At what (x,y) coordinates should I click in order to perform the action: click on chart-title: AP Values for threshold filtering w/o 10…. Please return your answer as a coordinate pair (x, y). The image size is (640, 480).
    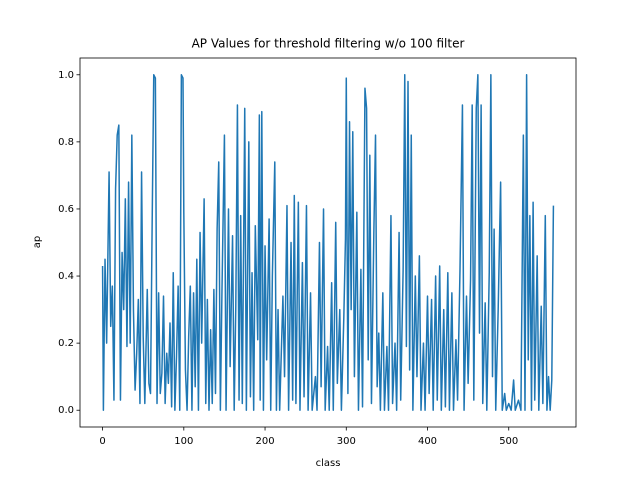
    Looking at the image, I should click on (328, 44).